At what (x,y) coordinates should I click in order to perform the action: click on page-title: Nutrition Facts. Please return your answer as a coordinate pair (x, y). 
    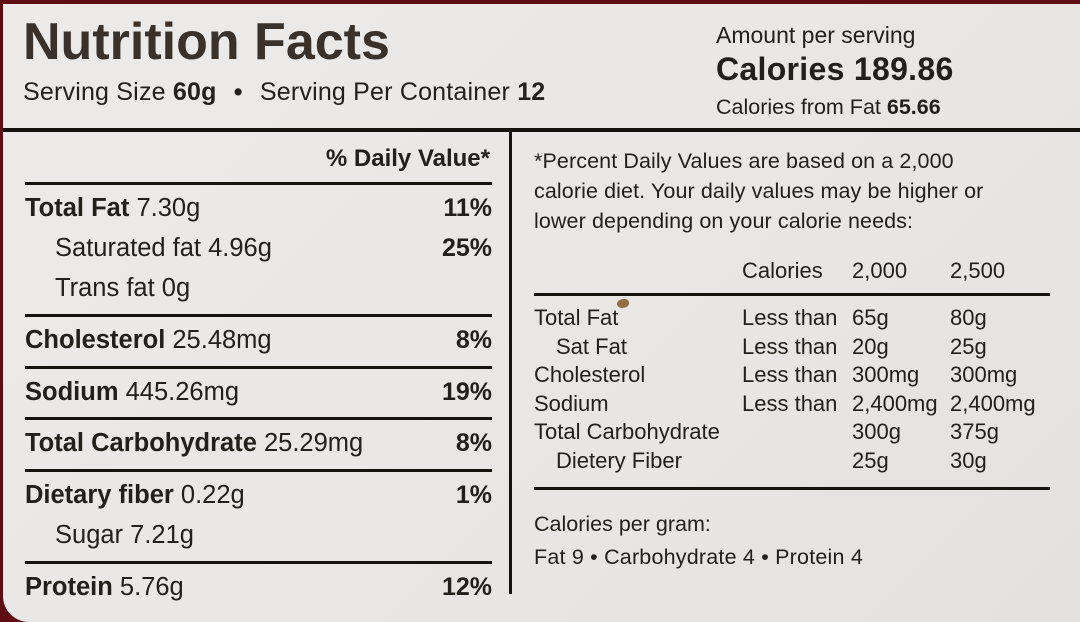
    Looking at the image, I should click on (206, 42).